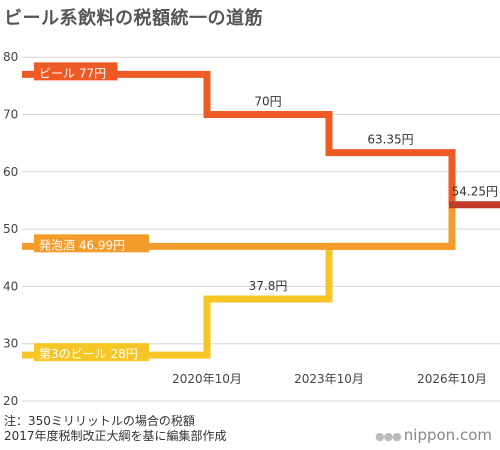  I want to click on x-tick-label: 2023年10月, so click(329, 379).